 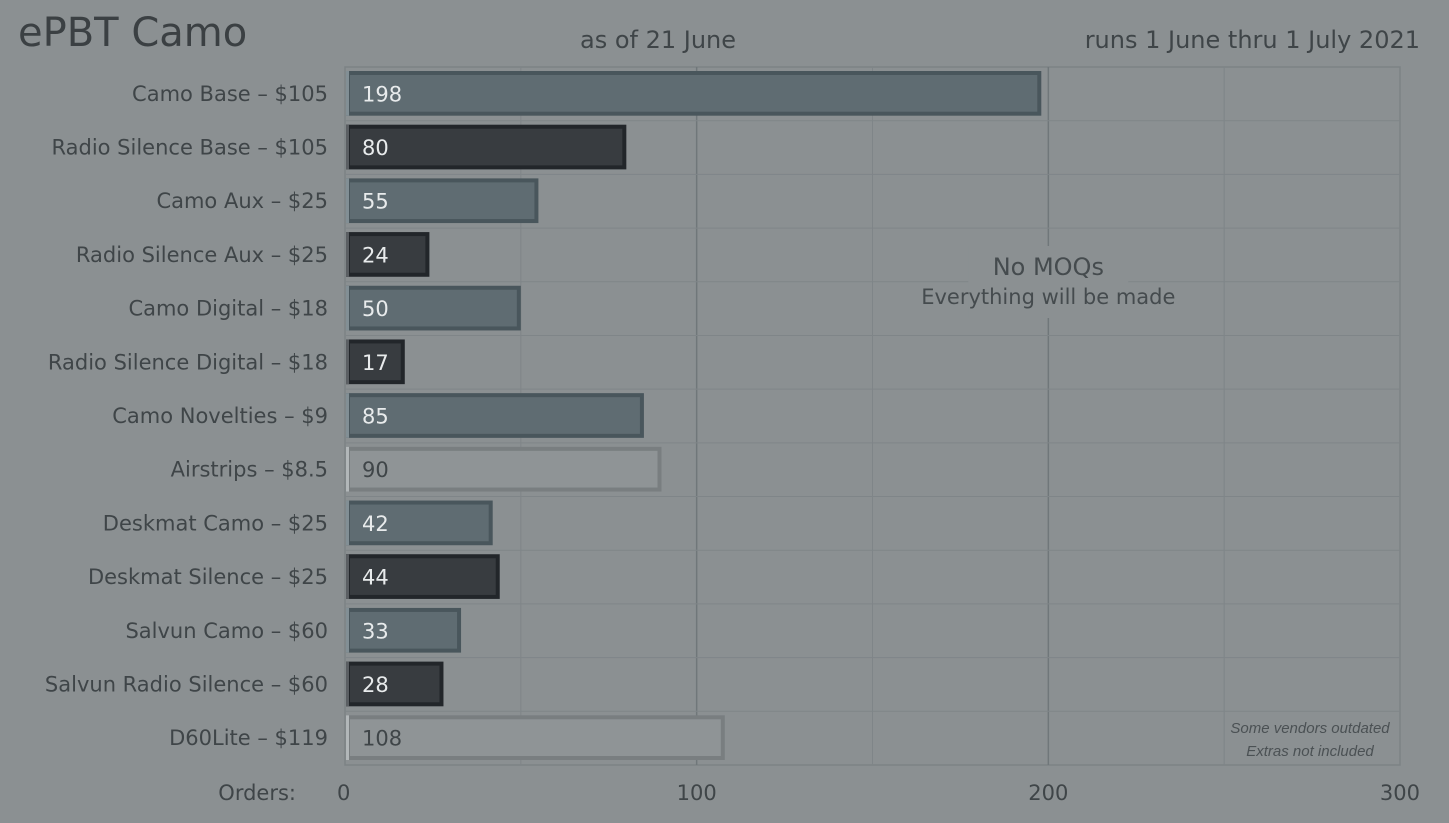 What do you see at coordinates (375, 309) in the screenshot?
I see `bar-value-label: 50` at bounding box center [375, 309].